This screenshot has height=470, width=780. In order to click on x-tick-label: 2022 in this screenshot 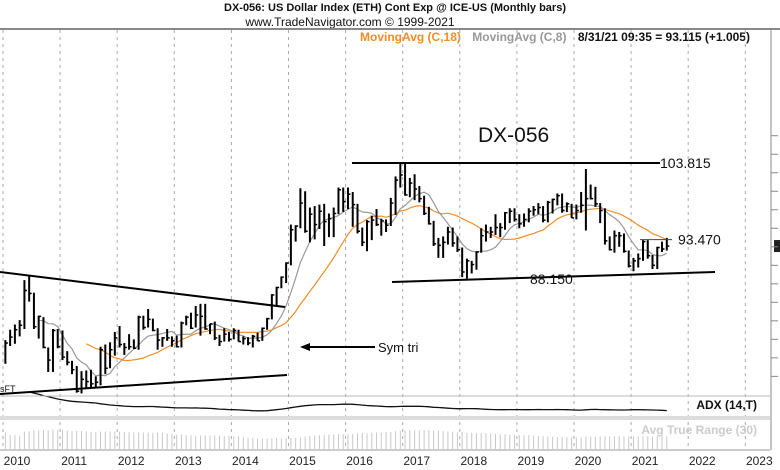, I will do `click(702, 461)`.